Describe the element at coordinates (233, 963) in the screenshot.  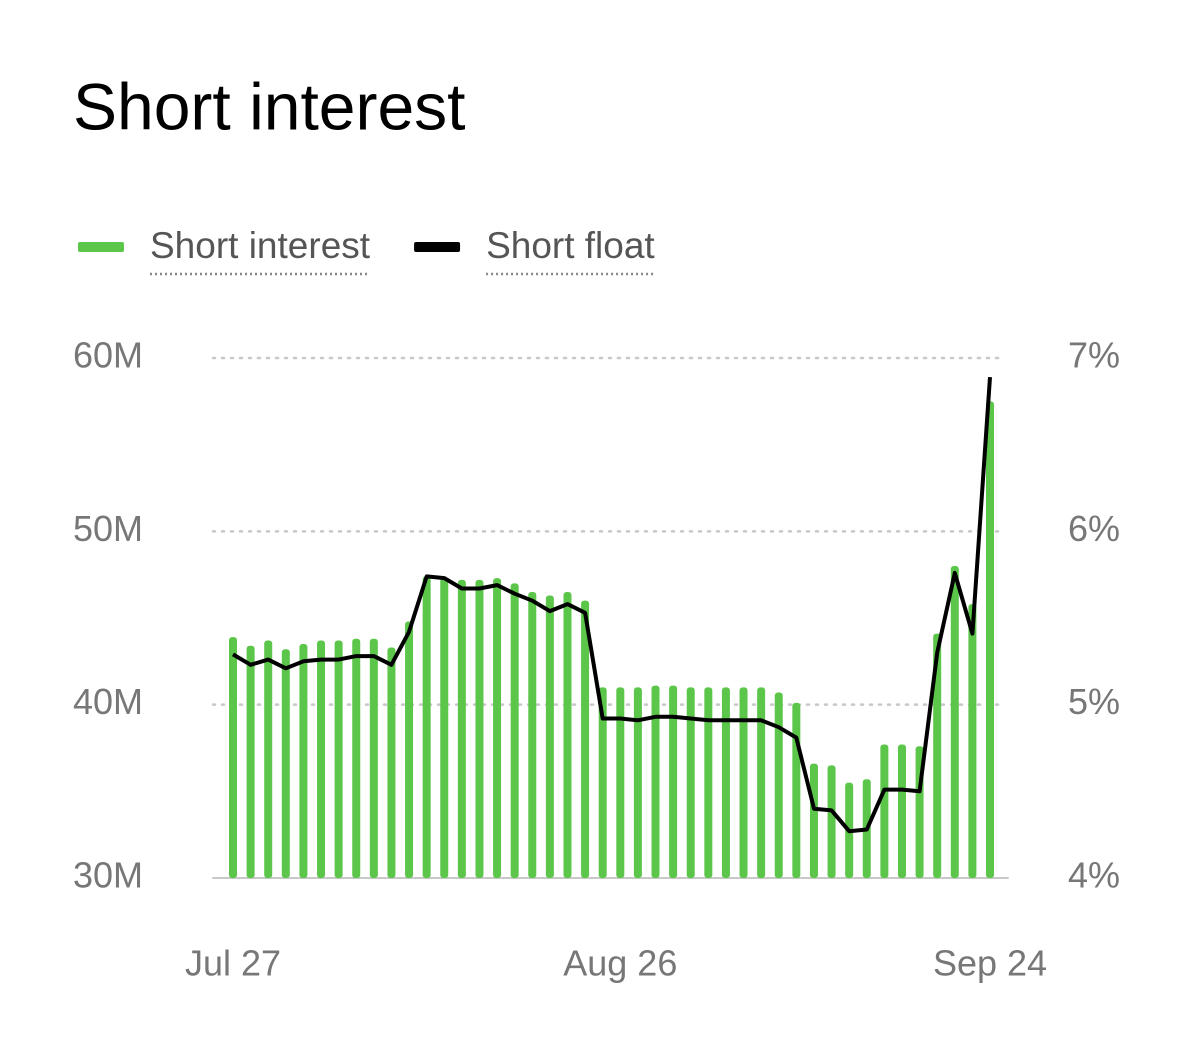
I see `x-tick-label: Jul 27` at that location.